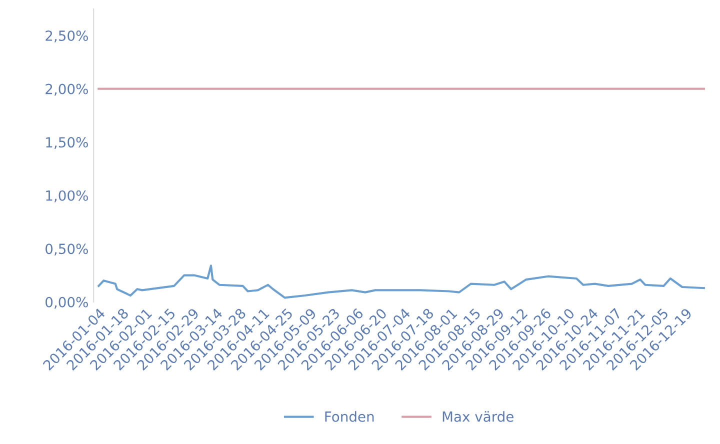  What do you see at coordinates (67, 250) in the screenshot?
I see `y-tick-label: 0,50%` at bounding box center [67, 250].